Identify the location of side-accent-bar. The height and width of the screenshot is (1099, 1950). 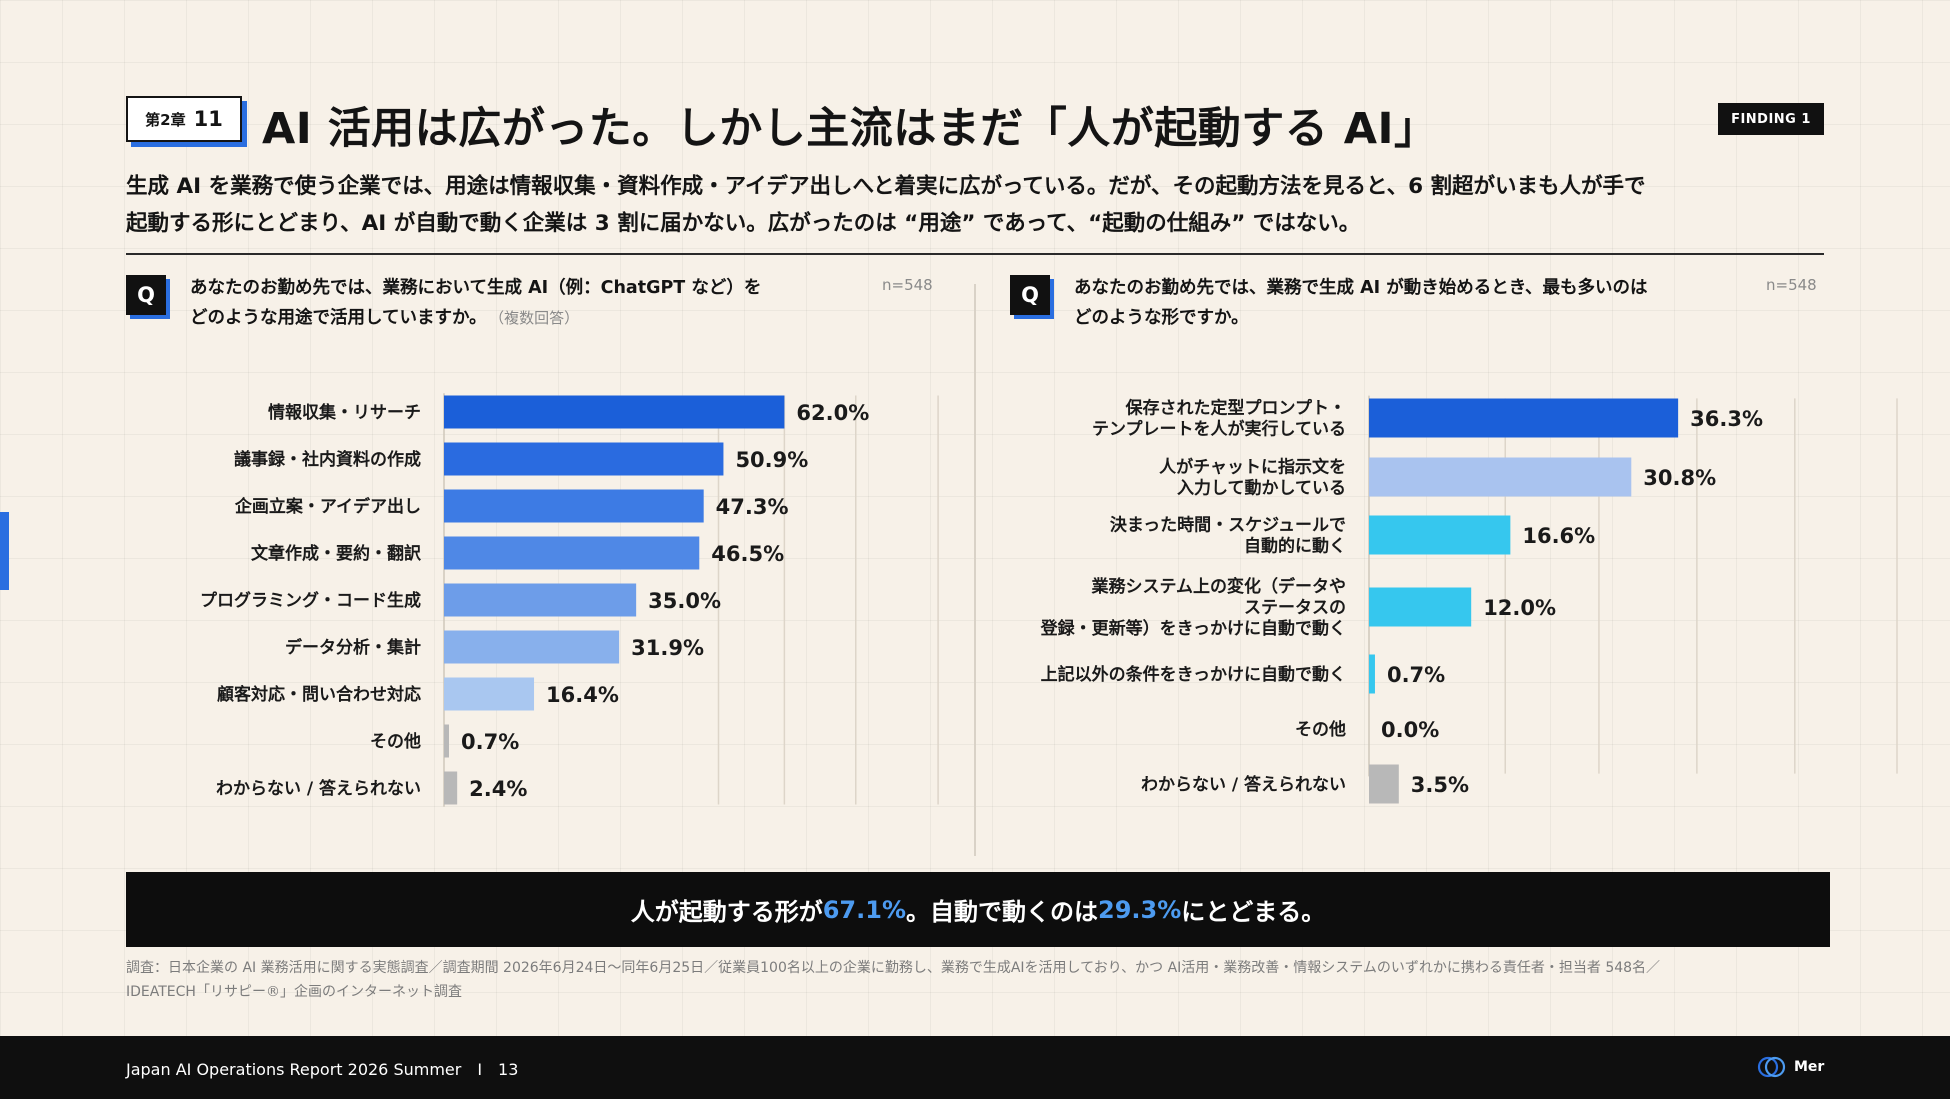
(4, 551).